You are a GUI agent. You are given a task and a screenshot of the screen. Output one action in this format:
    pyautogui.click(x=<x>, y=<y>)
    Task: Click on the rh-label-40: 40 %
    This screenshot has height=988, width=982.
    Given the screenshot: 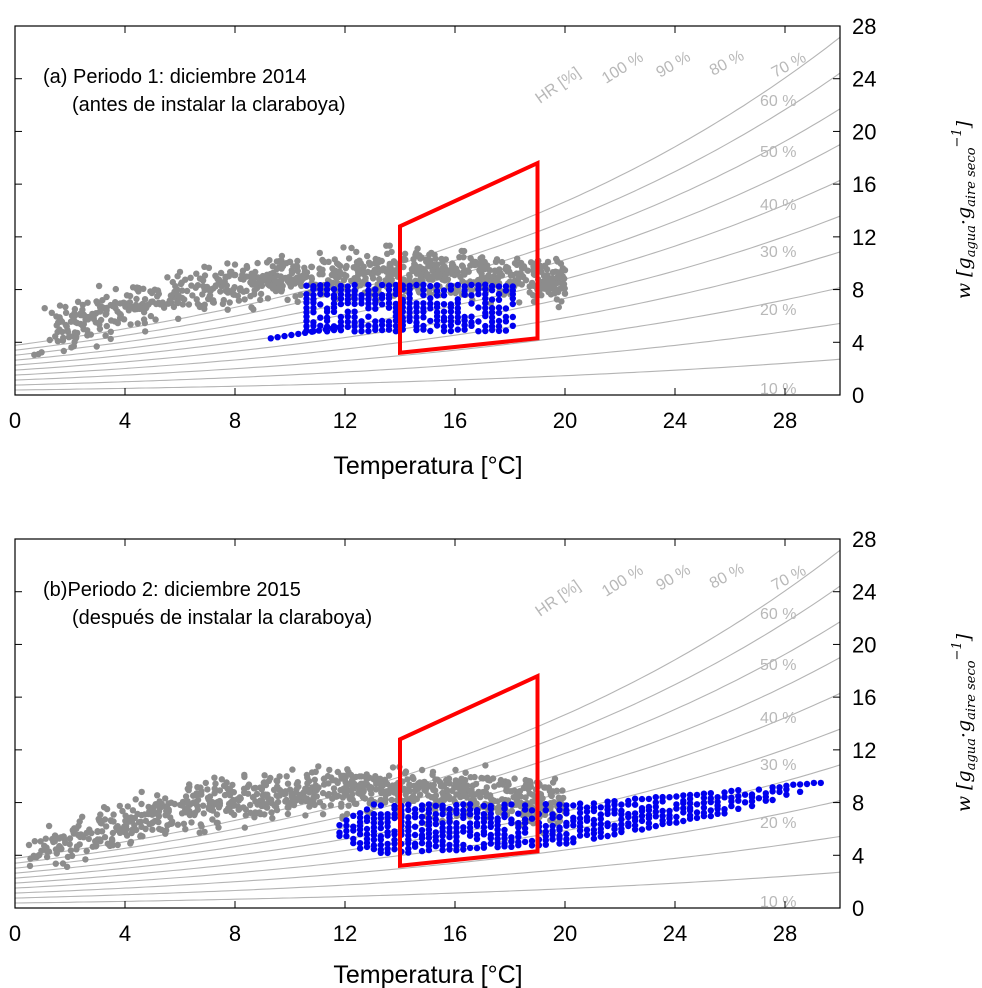 What is the action you would take?
    pyautogui.click(x=778, y=205)
    